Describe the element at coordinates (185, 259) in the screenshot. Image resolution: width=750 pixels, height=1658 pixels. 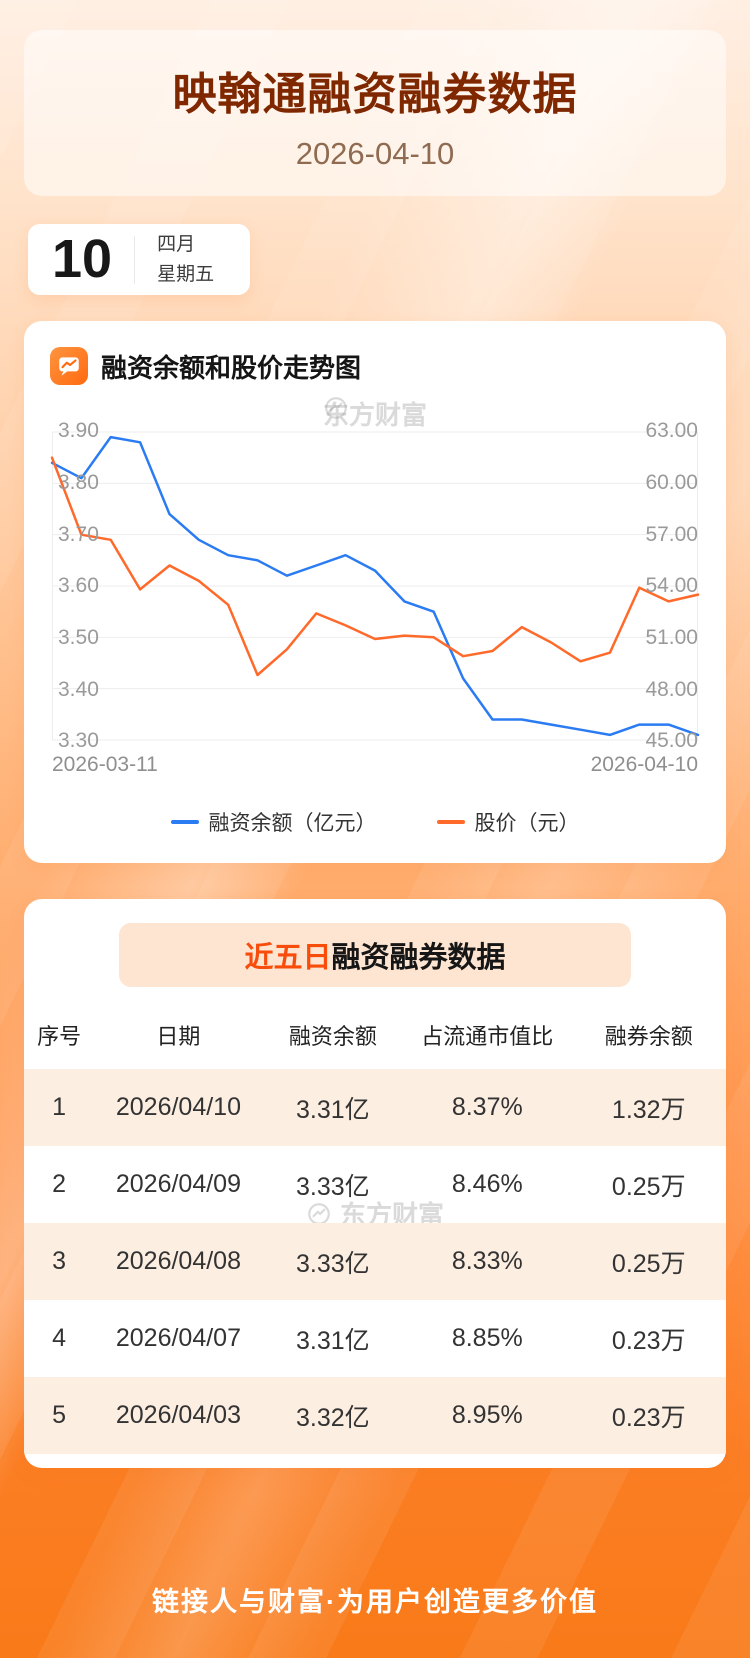
I see `calendar-month-weekday: 四月 星期五` at that location.